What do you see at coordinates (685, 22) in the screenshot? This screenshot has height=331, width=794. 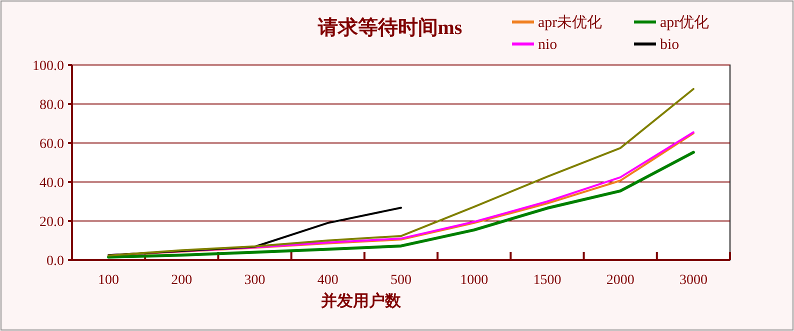 I see `legend-label: apr优化` at bounding box center [685, 22].